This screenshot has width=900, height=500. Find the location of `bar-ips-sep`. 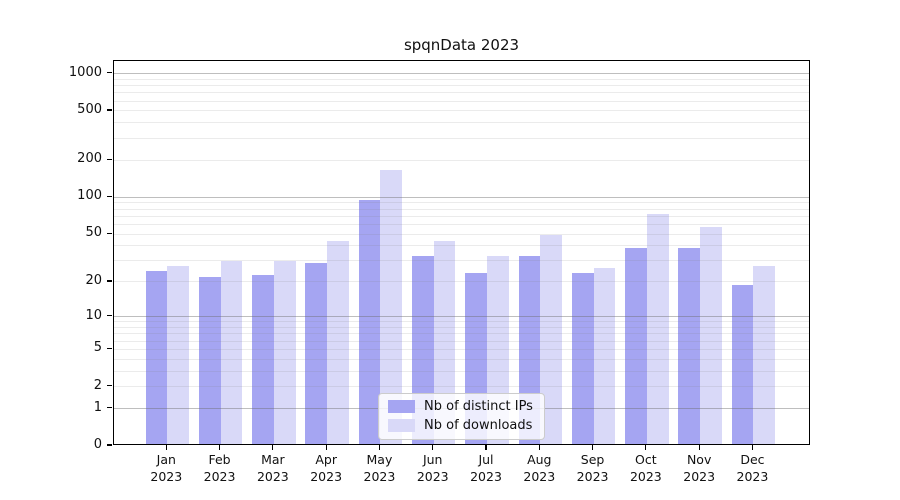

bar-ips-sep is located at coordinates (582, 358).